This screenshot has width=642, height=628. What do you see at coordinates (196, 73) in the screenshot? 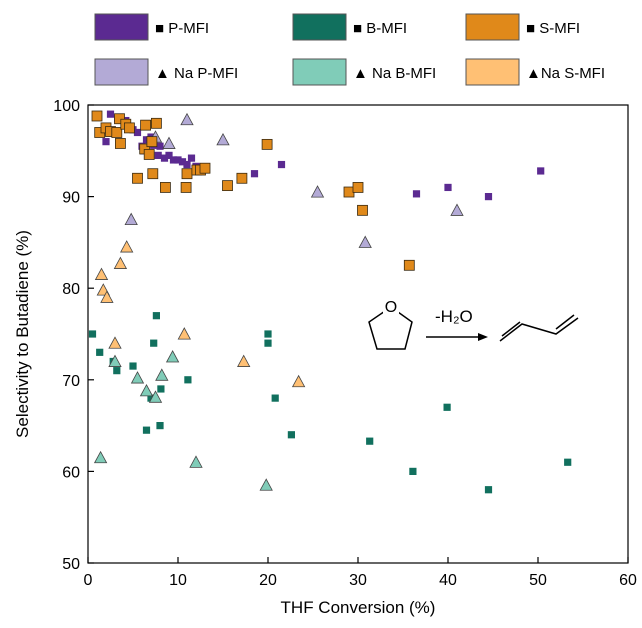
I see `legend-label: ▲ Na P-MFI` at bounding box center [196, 73].